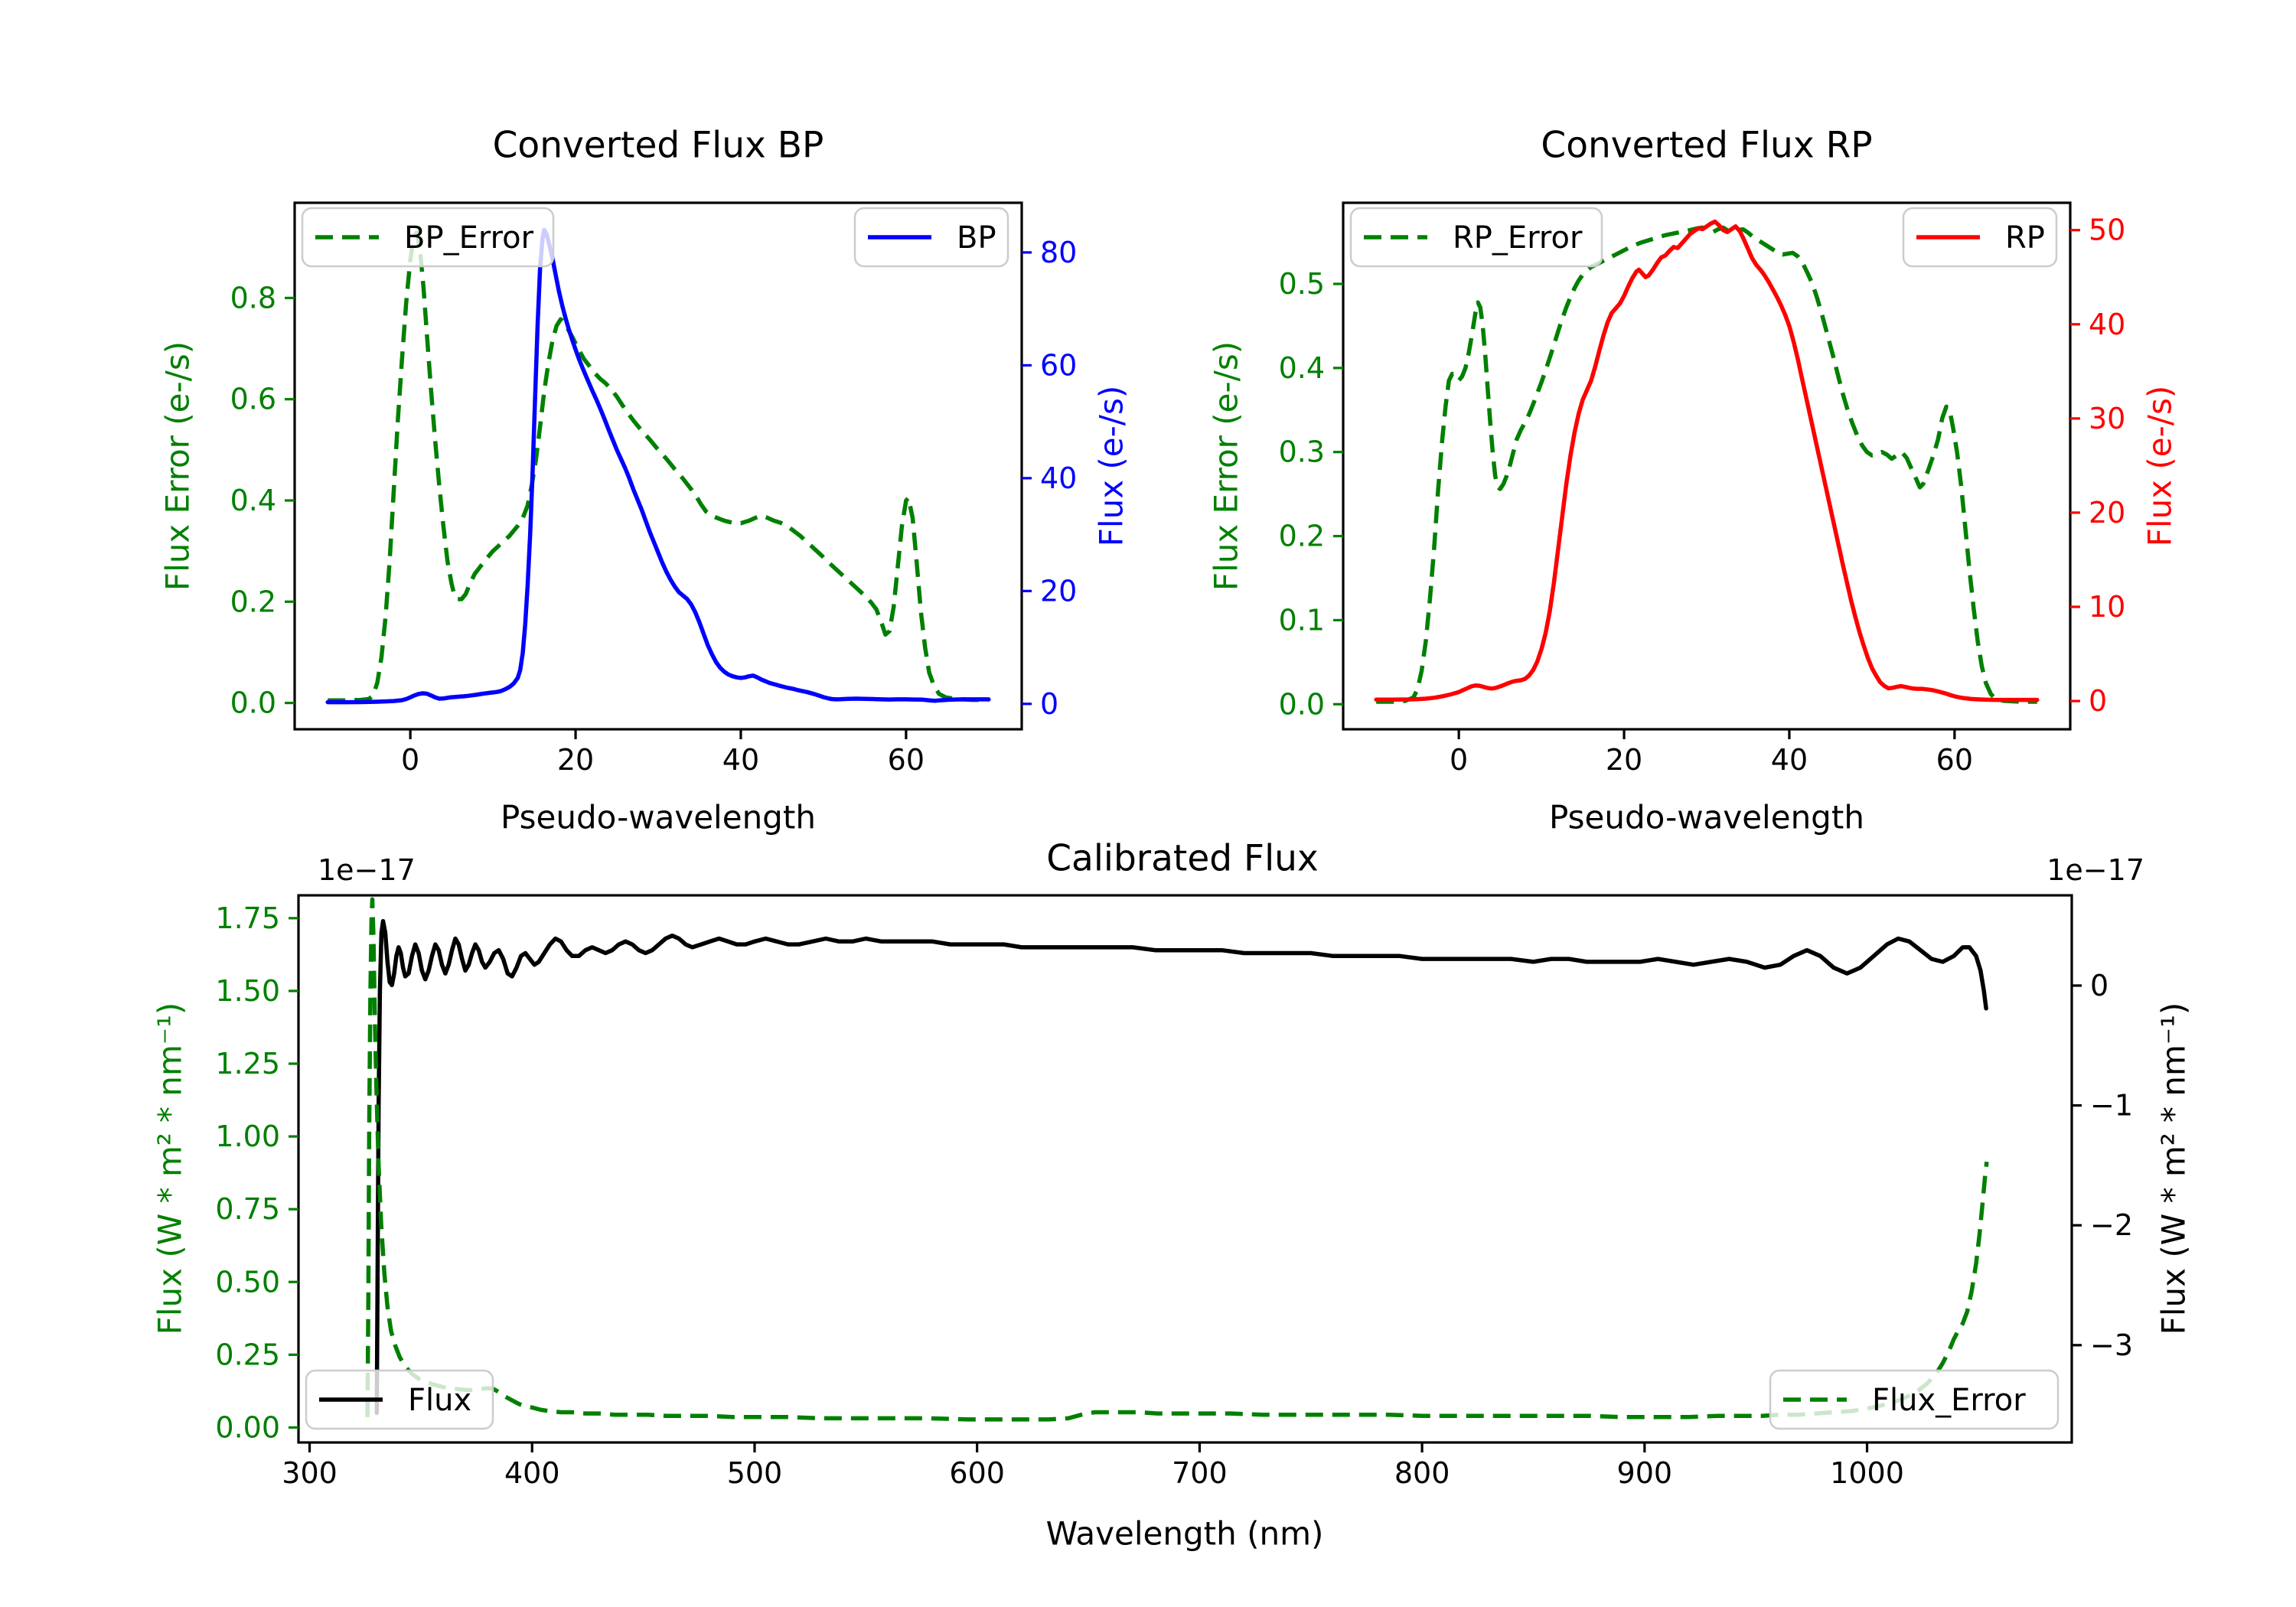 The image size is (2296, 1607). Describe the element at coordinates (469, 238) in the screenshot. I see `legend-label: BP_Error` at that location.